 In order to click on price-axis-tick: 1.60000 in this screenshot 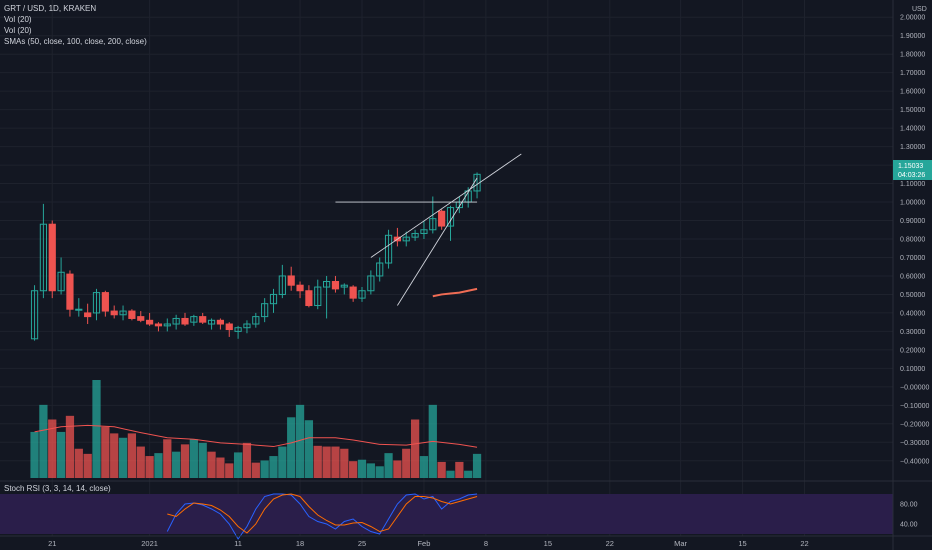, I will do `click(912, 92)`.